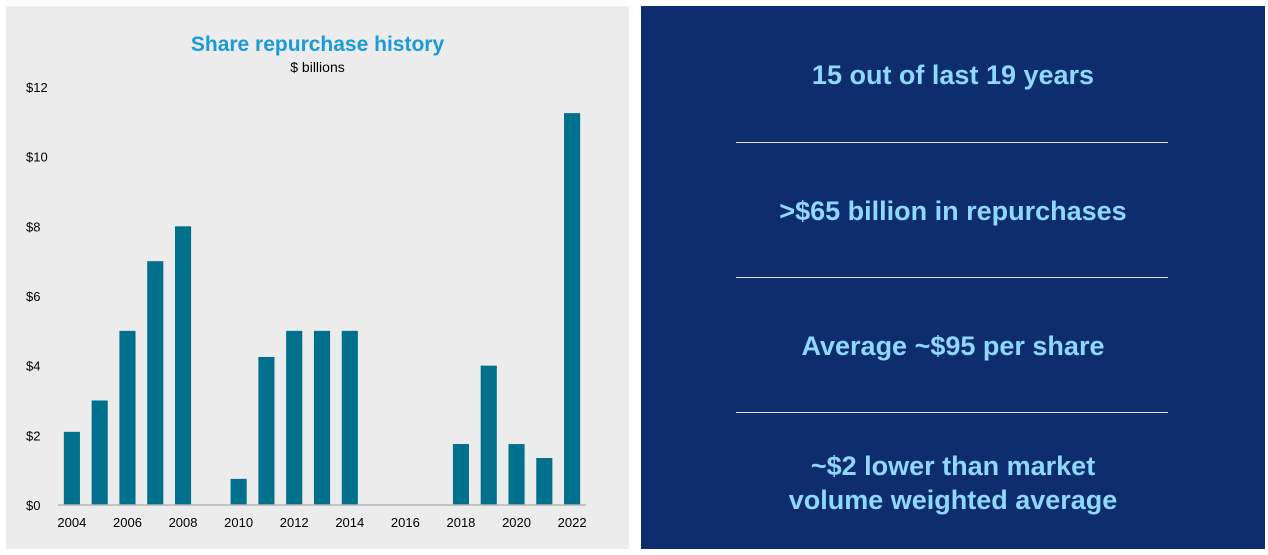 The image size is (1268, 555). What do you see at coordinates (99, 452) in the screenshot?
I see `bar-2005` at bounding box center [99, 452].